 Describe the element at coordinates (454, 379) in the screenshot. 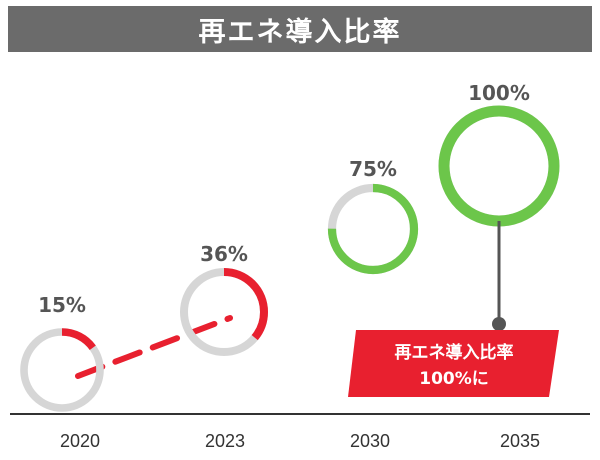

I see `callout-line2: 100%に` at that location.